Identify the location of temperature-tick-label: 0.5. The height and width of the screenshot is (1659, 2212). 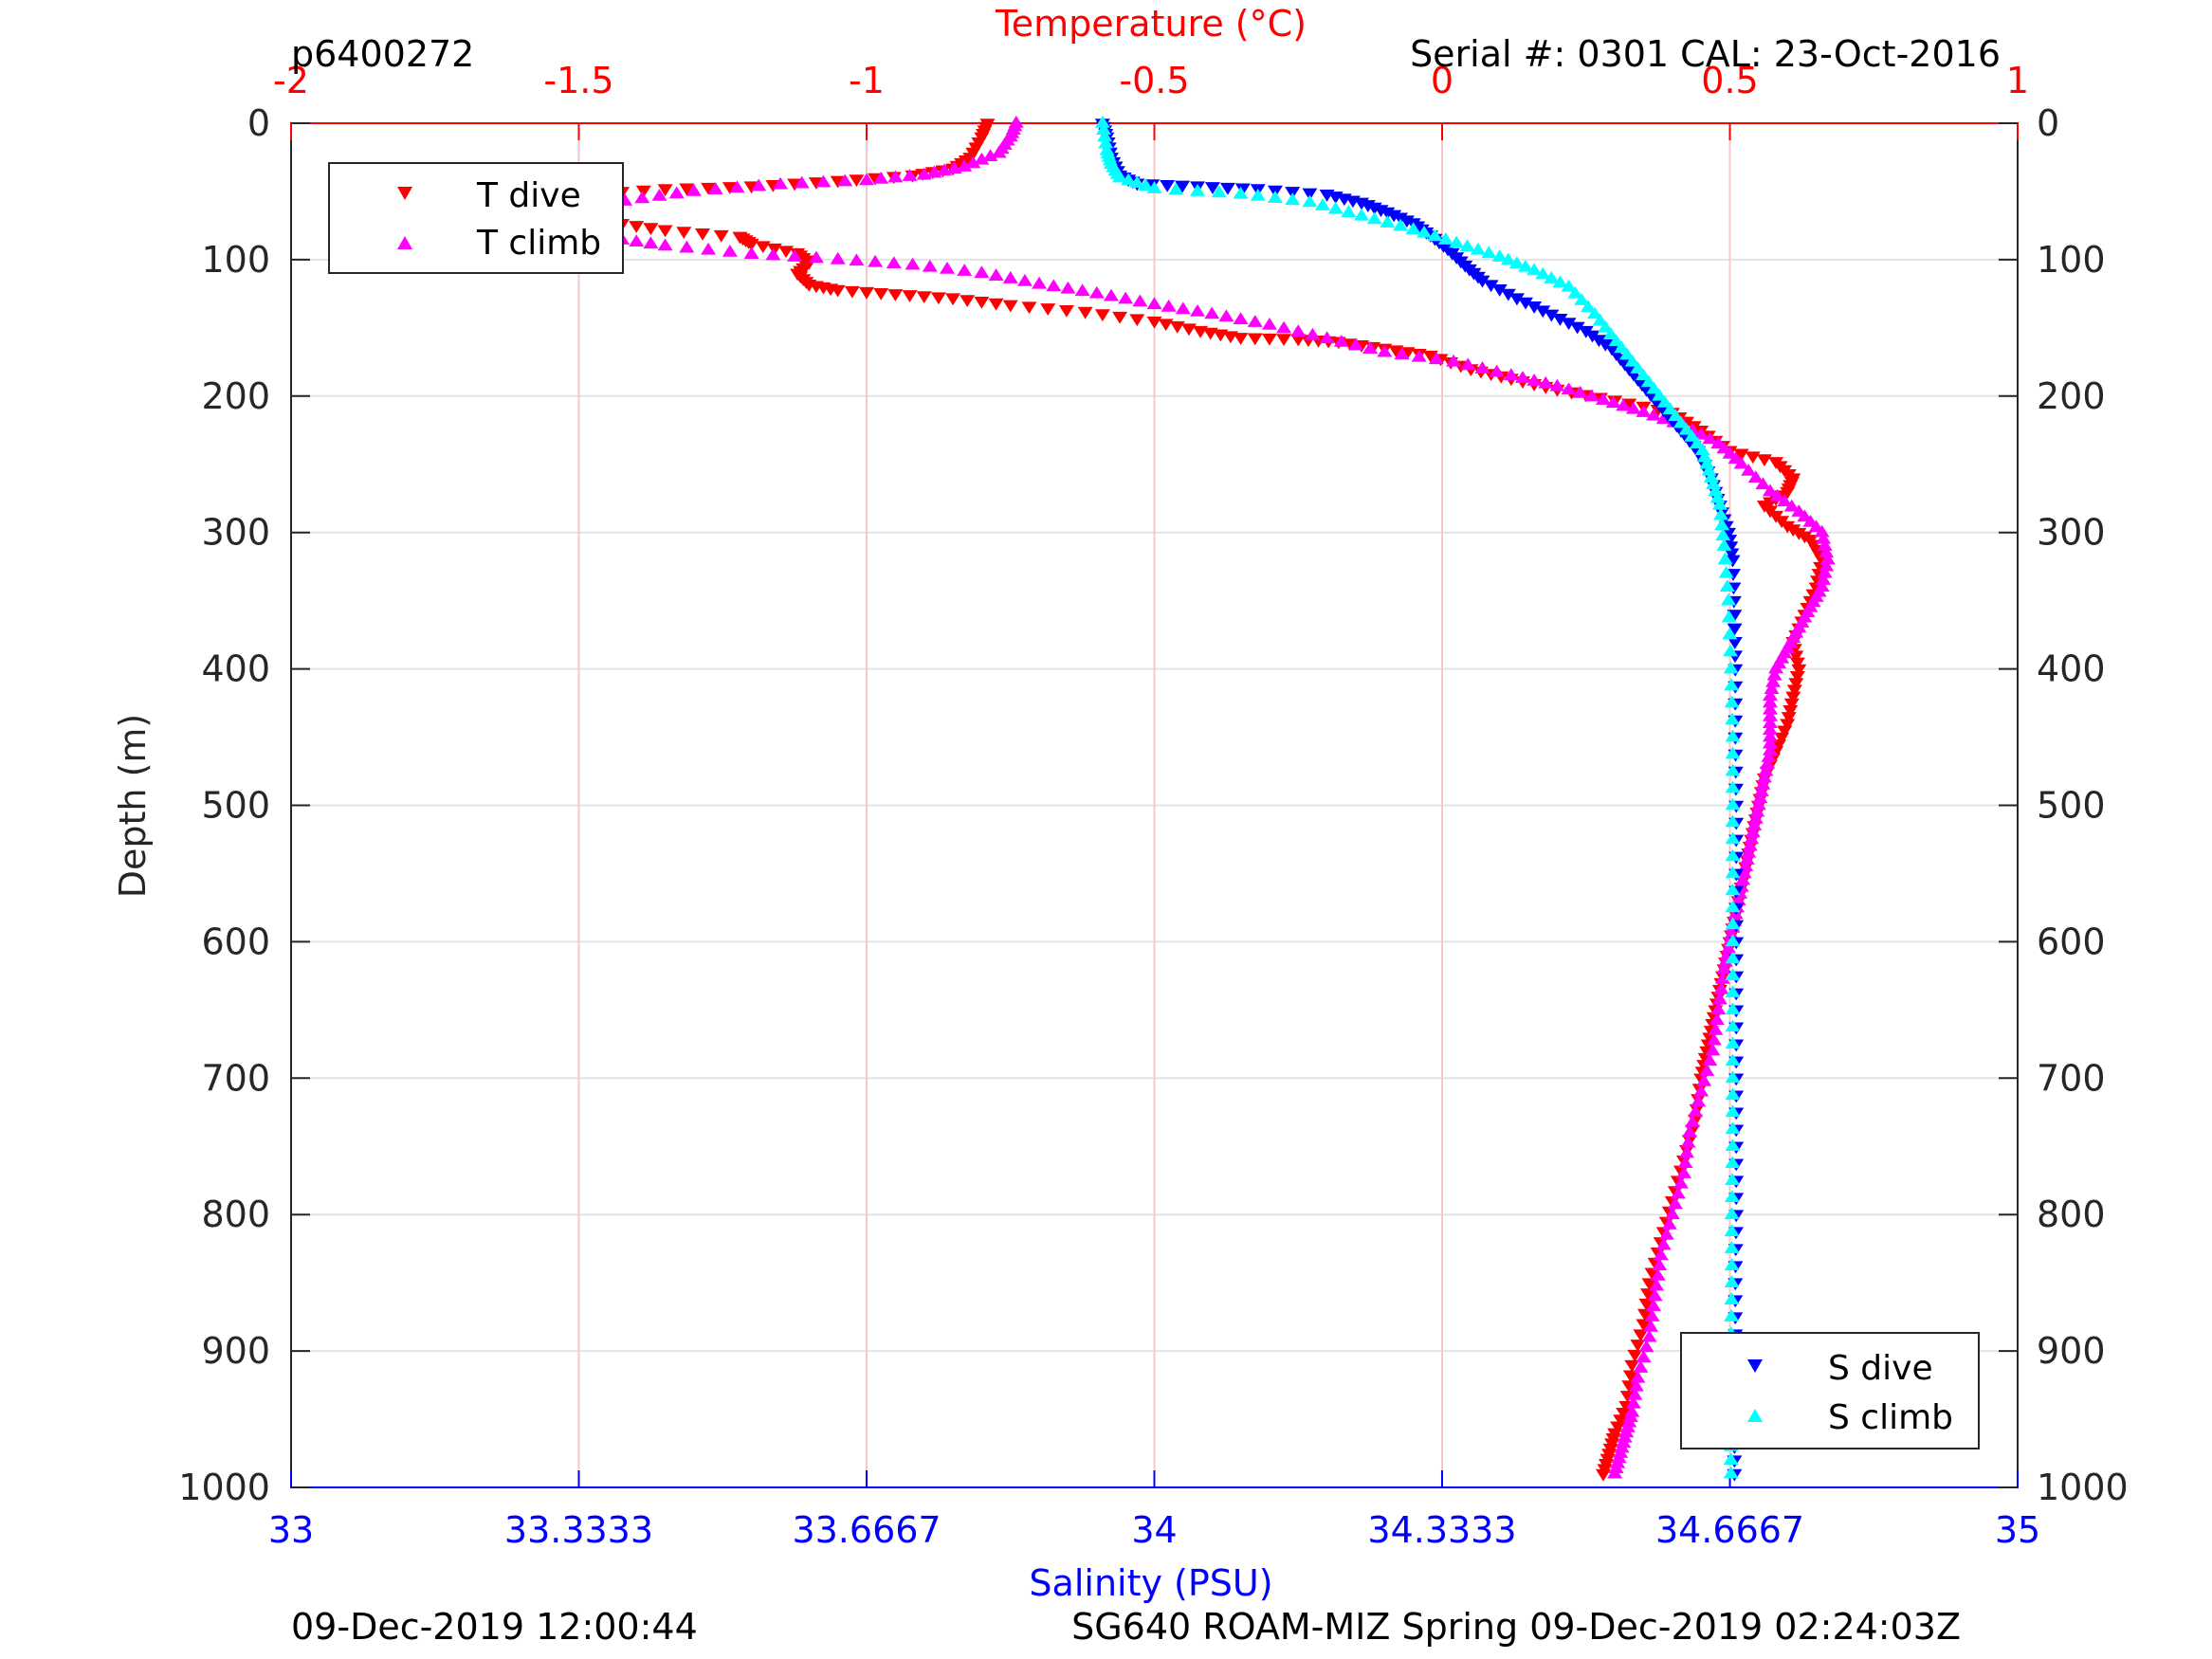
(1729, 80).